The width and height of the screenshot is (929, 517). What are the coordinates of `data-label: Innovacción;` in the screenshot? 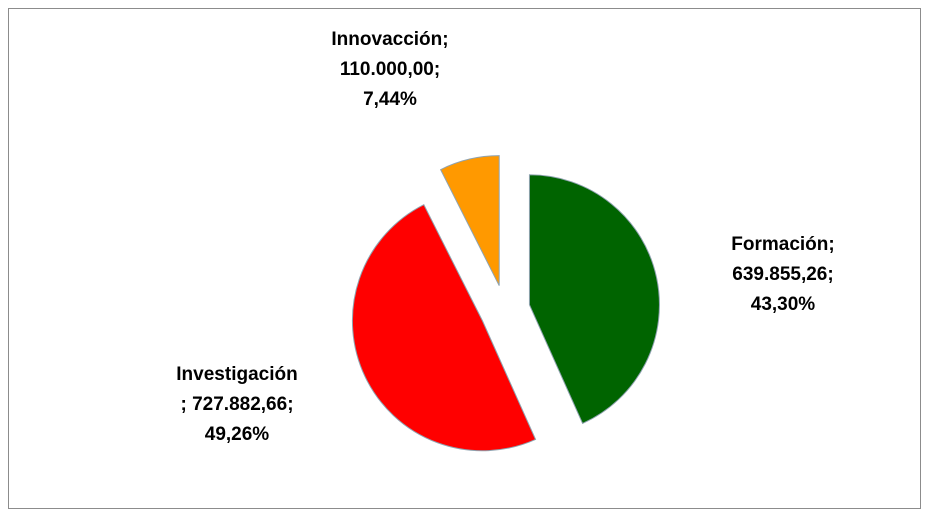 It's located at (389, 39).